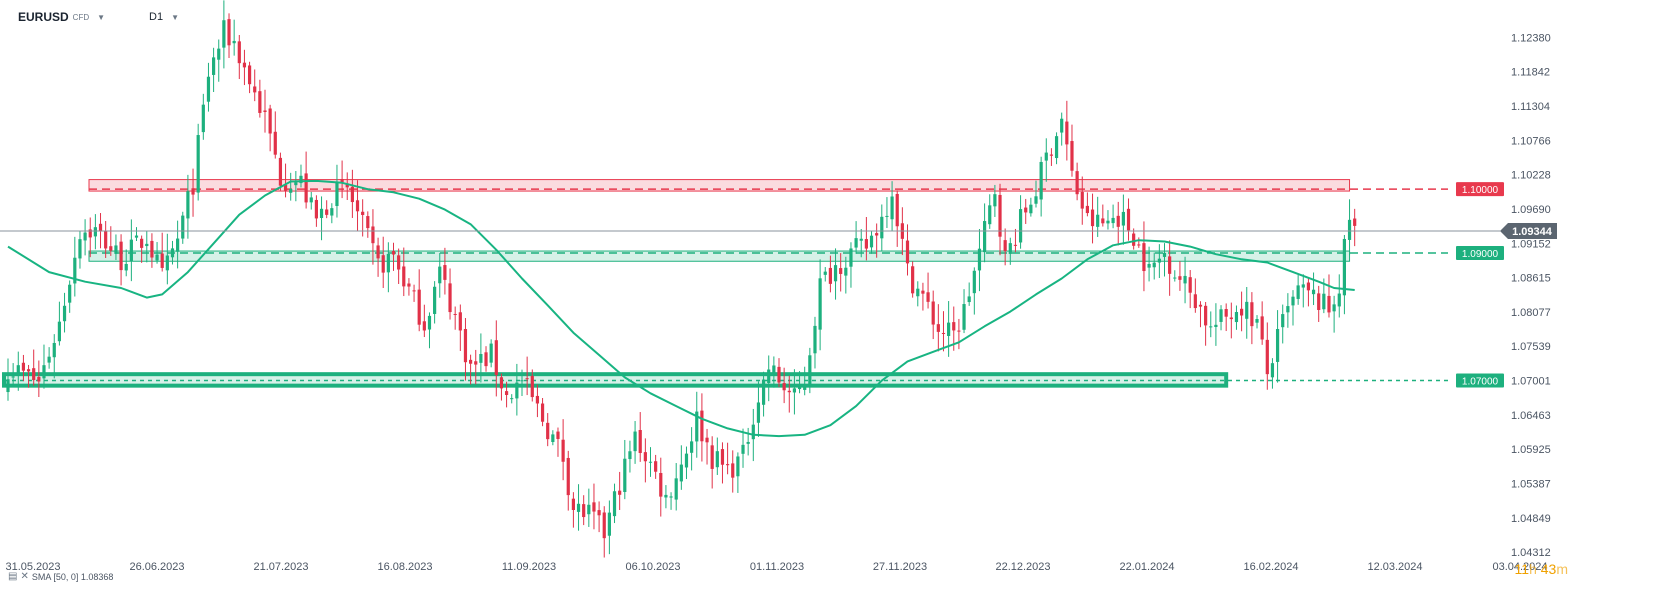 This screenshot has width=1653, height=614. I want to click on price-tick-label: 1.07001, so click(1531, 381).